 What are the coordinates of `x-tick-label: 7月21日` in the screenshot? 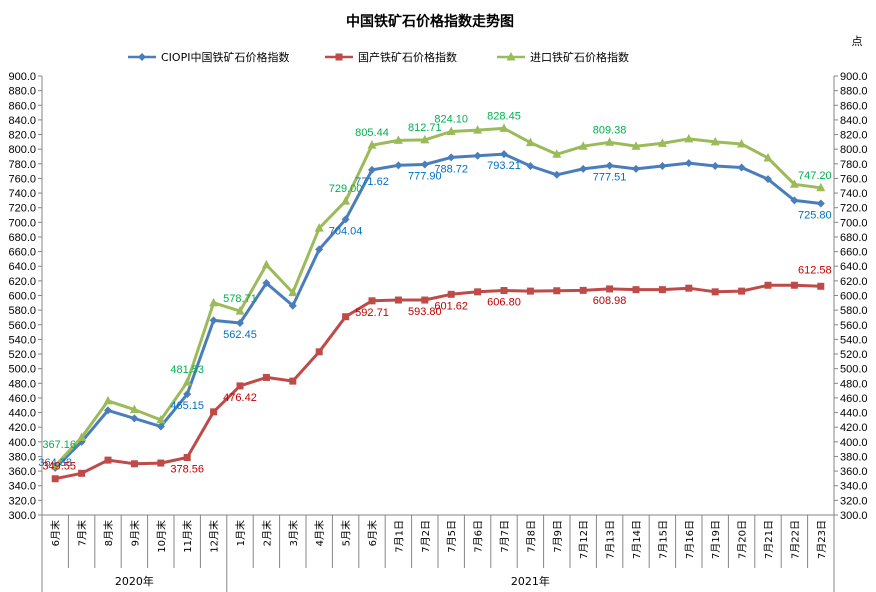 It's located at (769, 539).